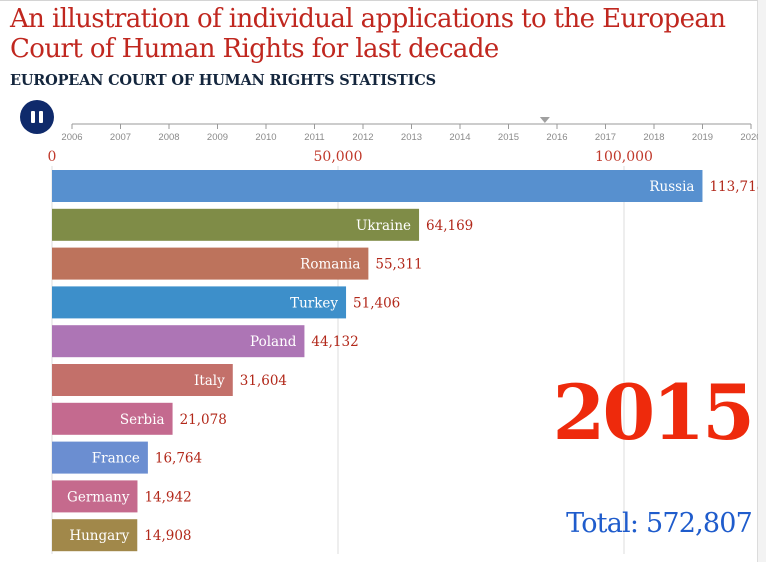 This screenshot has width=766, height=562. What do you see at coordinates (41, 117) in the screenshot?
I see `pause-icon-right-bar` at bounding box center [41, 117].